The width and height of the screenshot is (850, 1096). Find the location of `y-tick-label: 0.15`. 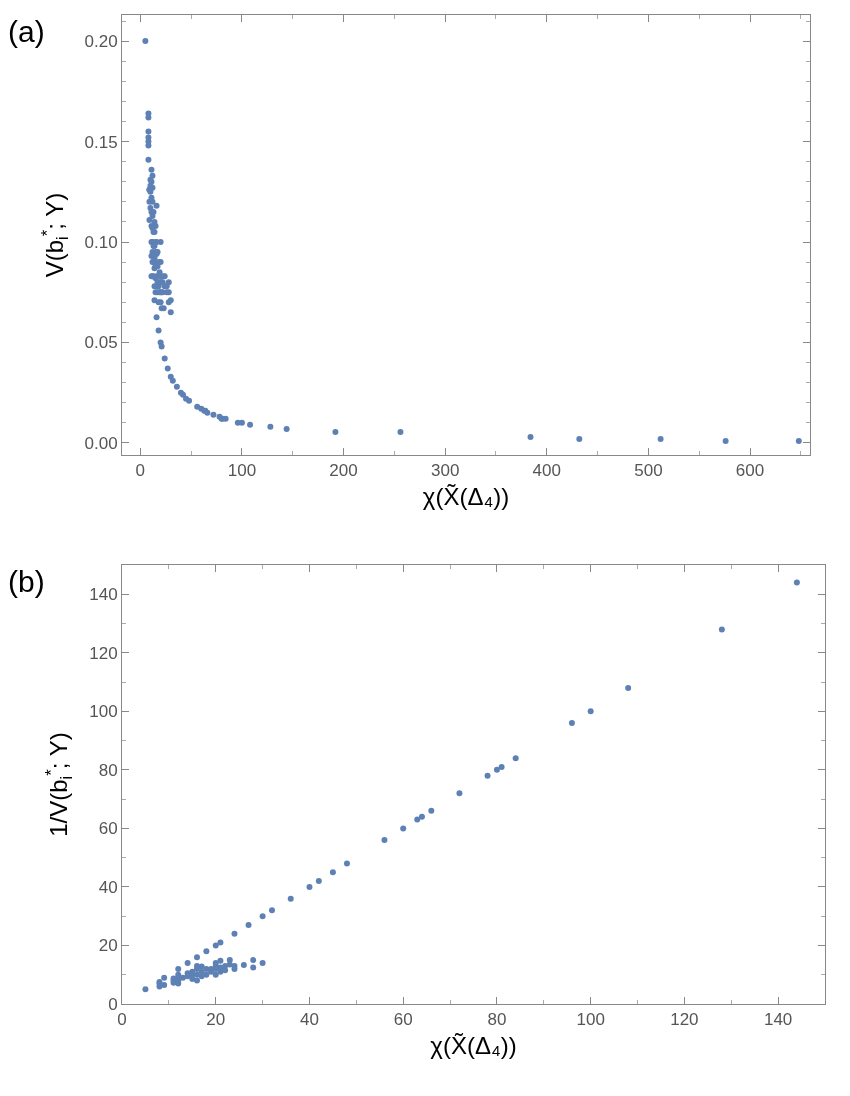

y-tick-label: 0.15 is located at coordinates (101, 142).